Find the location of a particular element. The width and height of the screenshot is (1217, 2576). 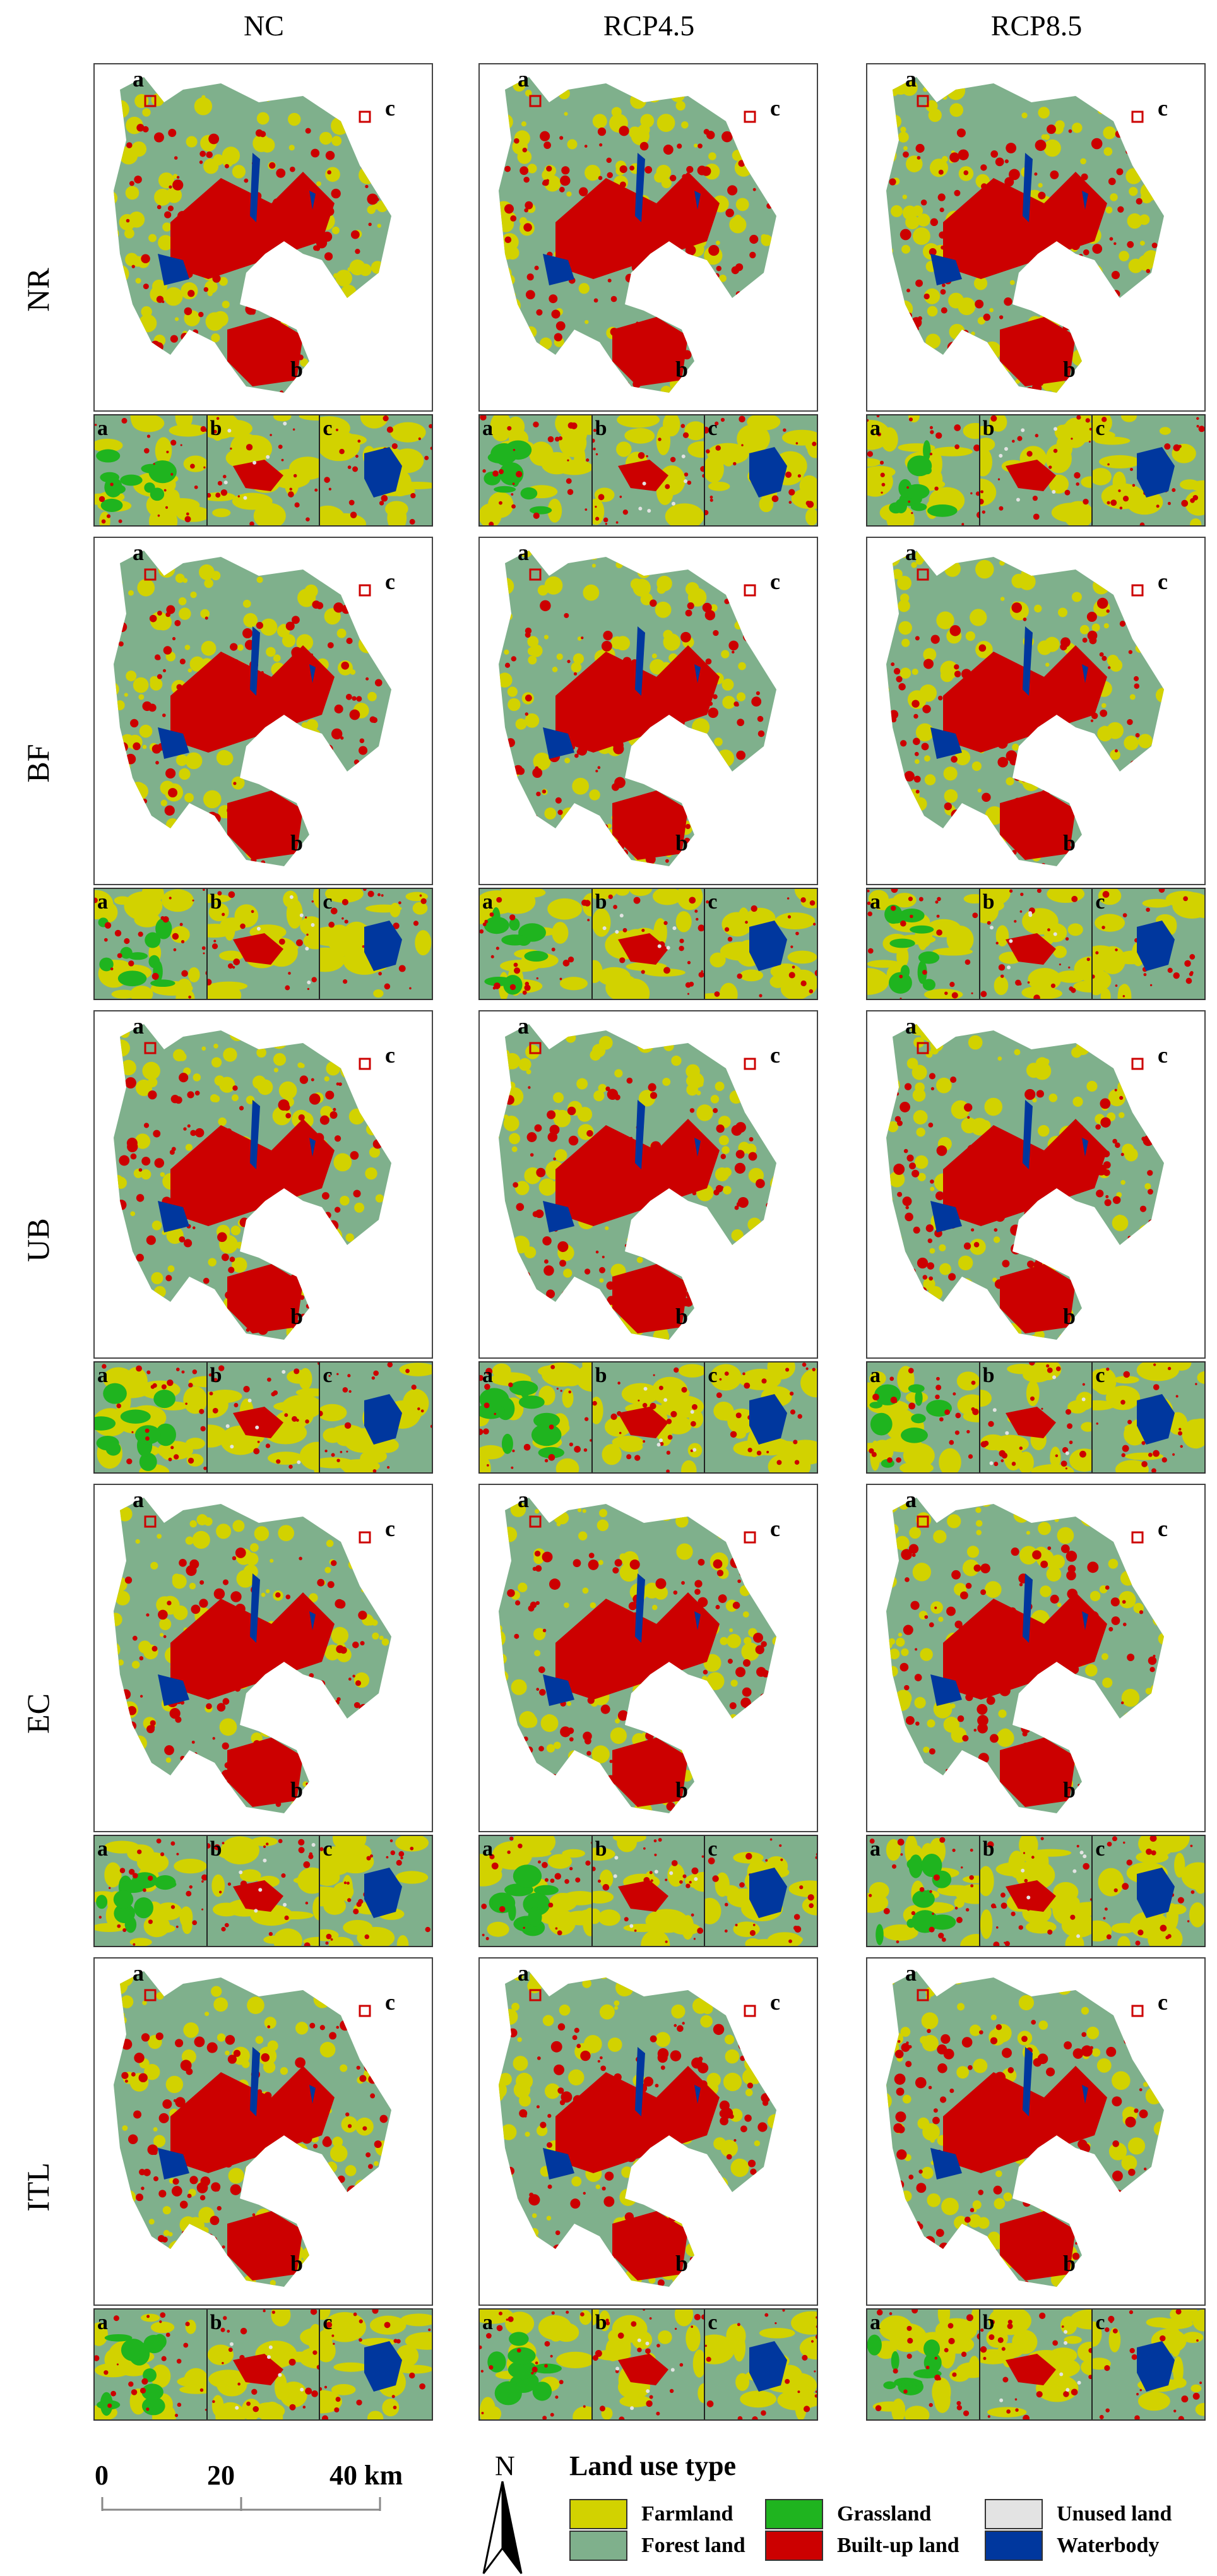

legend-label-grassland: Grassland is located at coordinates (884, 2514).